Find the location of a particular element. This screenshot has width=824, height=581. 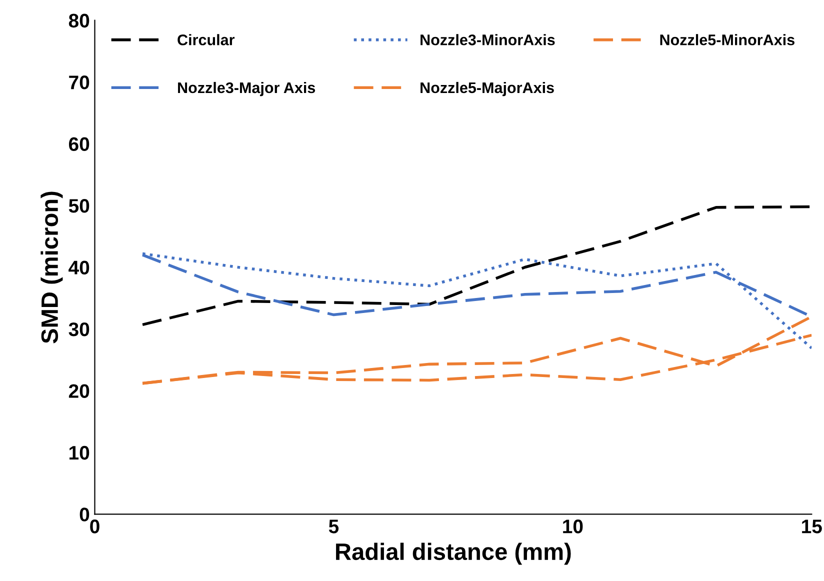

y-tick-label: 70 is located at coordinates (79, 83).